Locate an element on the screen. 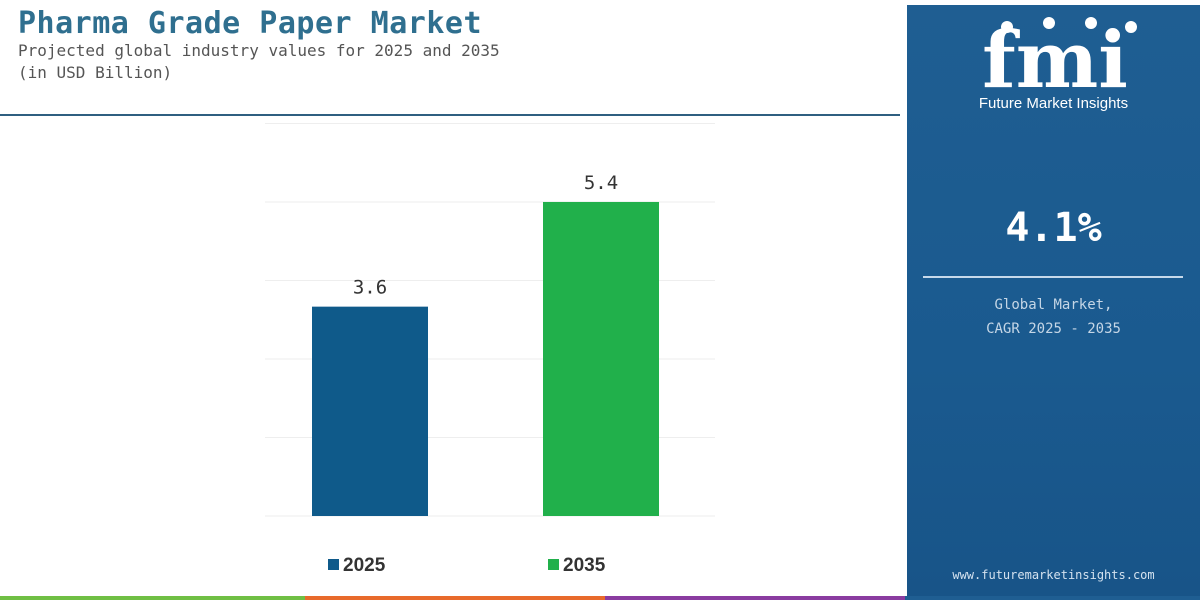 This screenshot has height=600, width=1200. legend-swatch-2025 is located at coordinates (333, 564).